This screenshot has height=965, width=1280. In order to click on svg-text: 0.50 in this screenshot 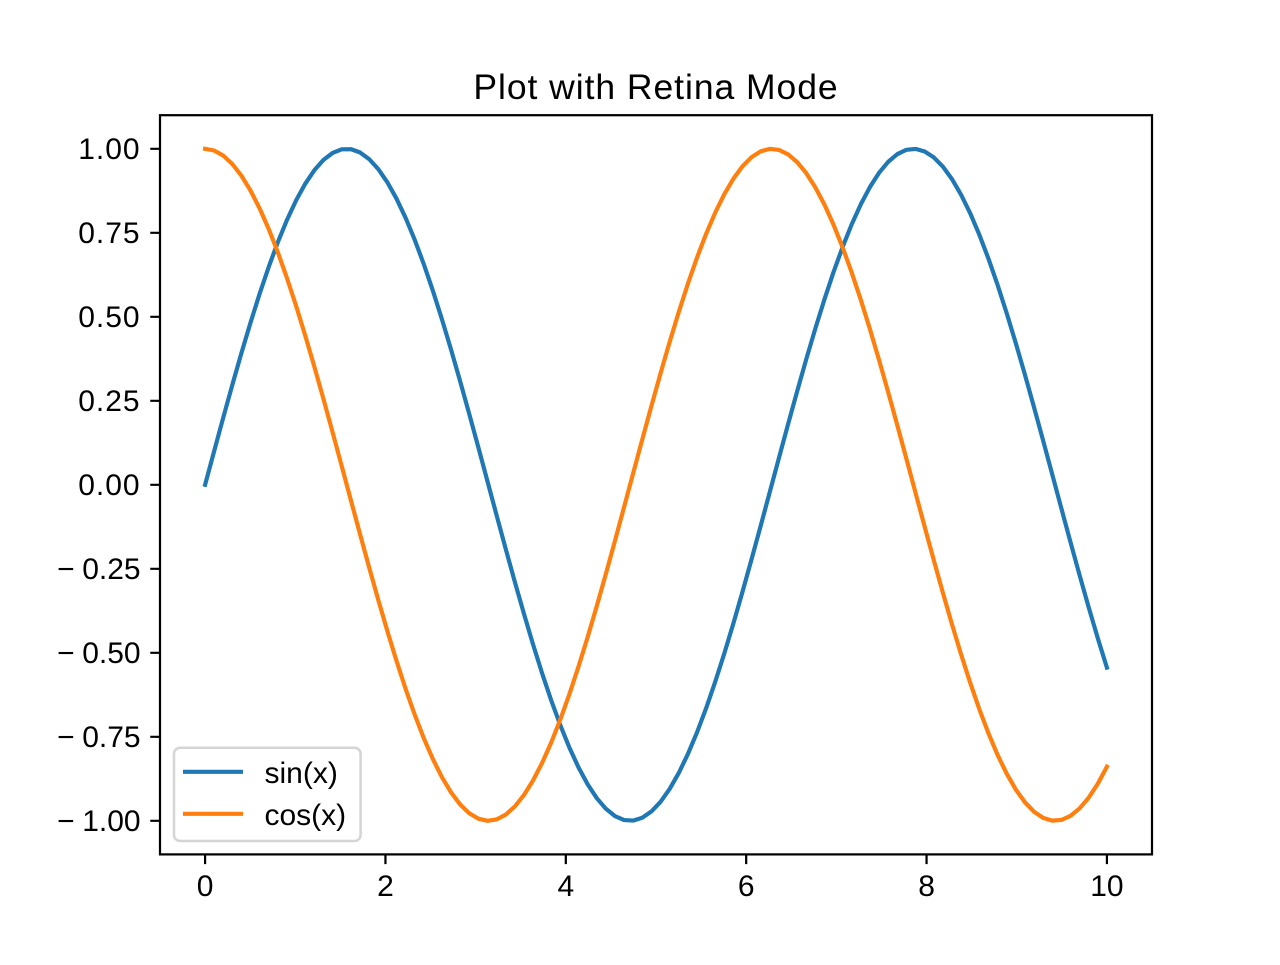, I will do `click(109, 317)`.